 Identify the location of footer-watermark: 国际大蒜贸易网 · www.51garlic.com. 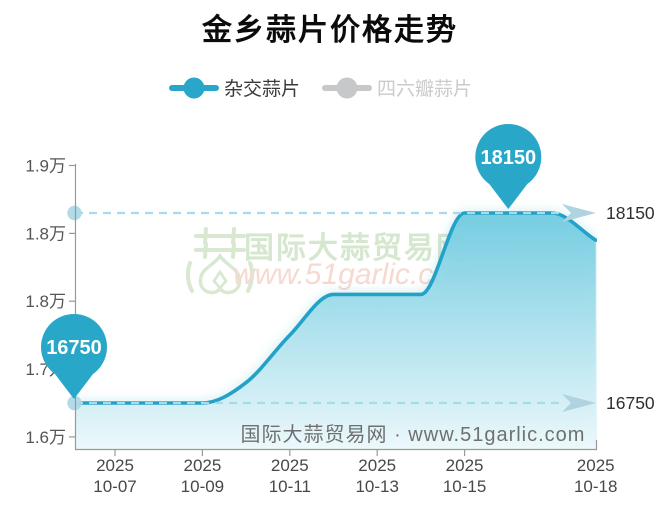
(413, 434).